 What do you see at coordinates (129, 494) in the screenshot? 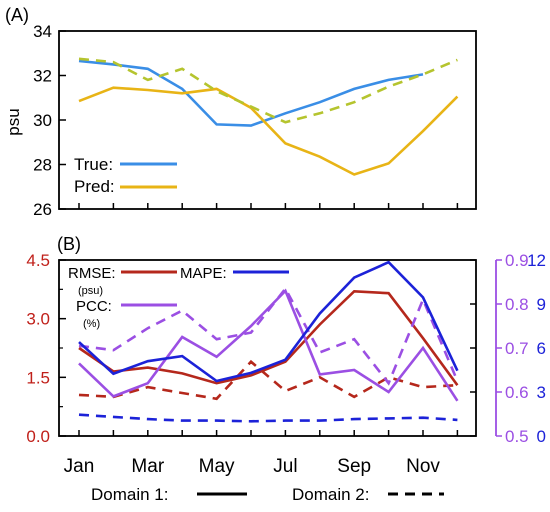
I see `legend-domain1-label: Domain 1:` at bounding box center [129, 494].